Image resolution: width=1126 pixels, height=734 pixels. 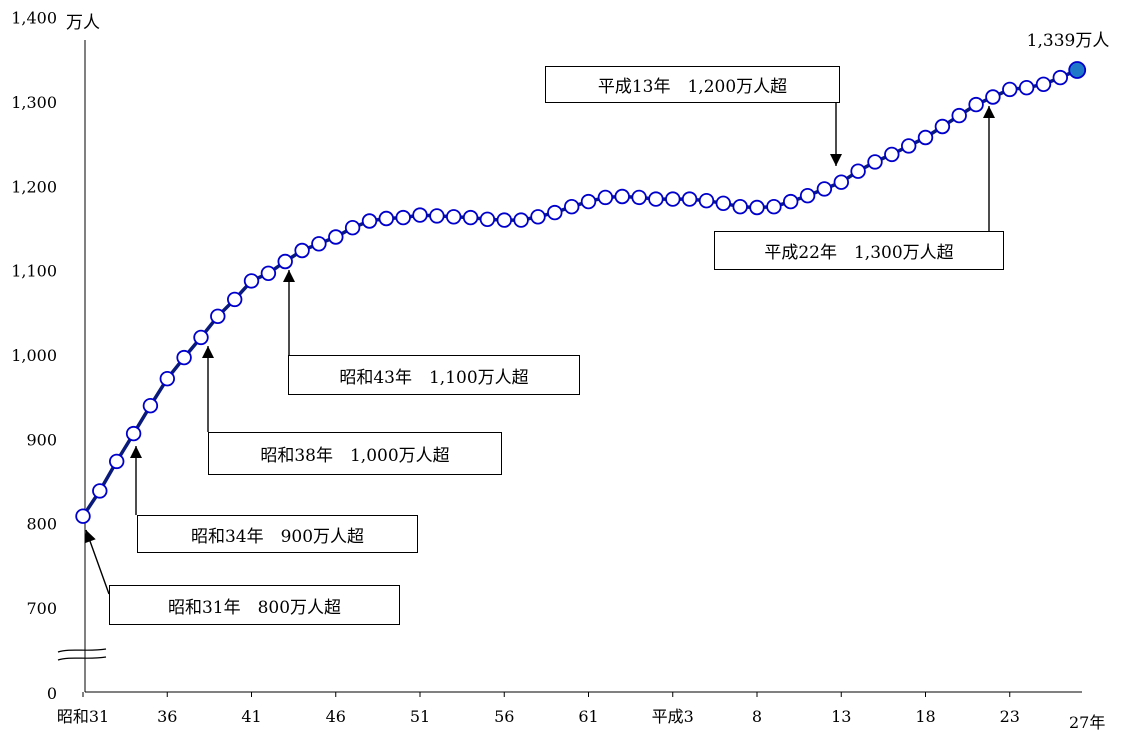 I want to click on data-point-last, so click(x=1077, y=70).